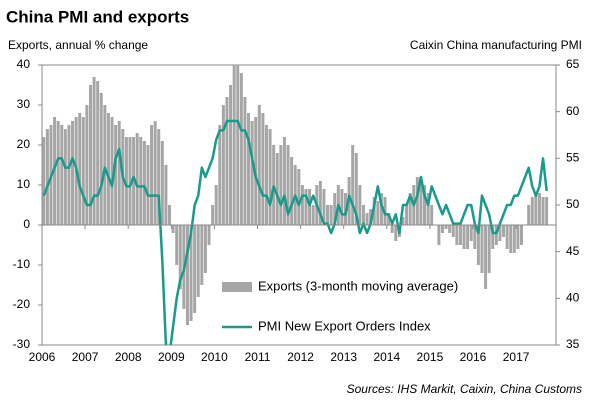  What do you see at coordinates (573, 111) in the screenshot?
I see `y2-tick-label: 60` at bounding box center [573, 111].